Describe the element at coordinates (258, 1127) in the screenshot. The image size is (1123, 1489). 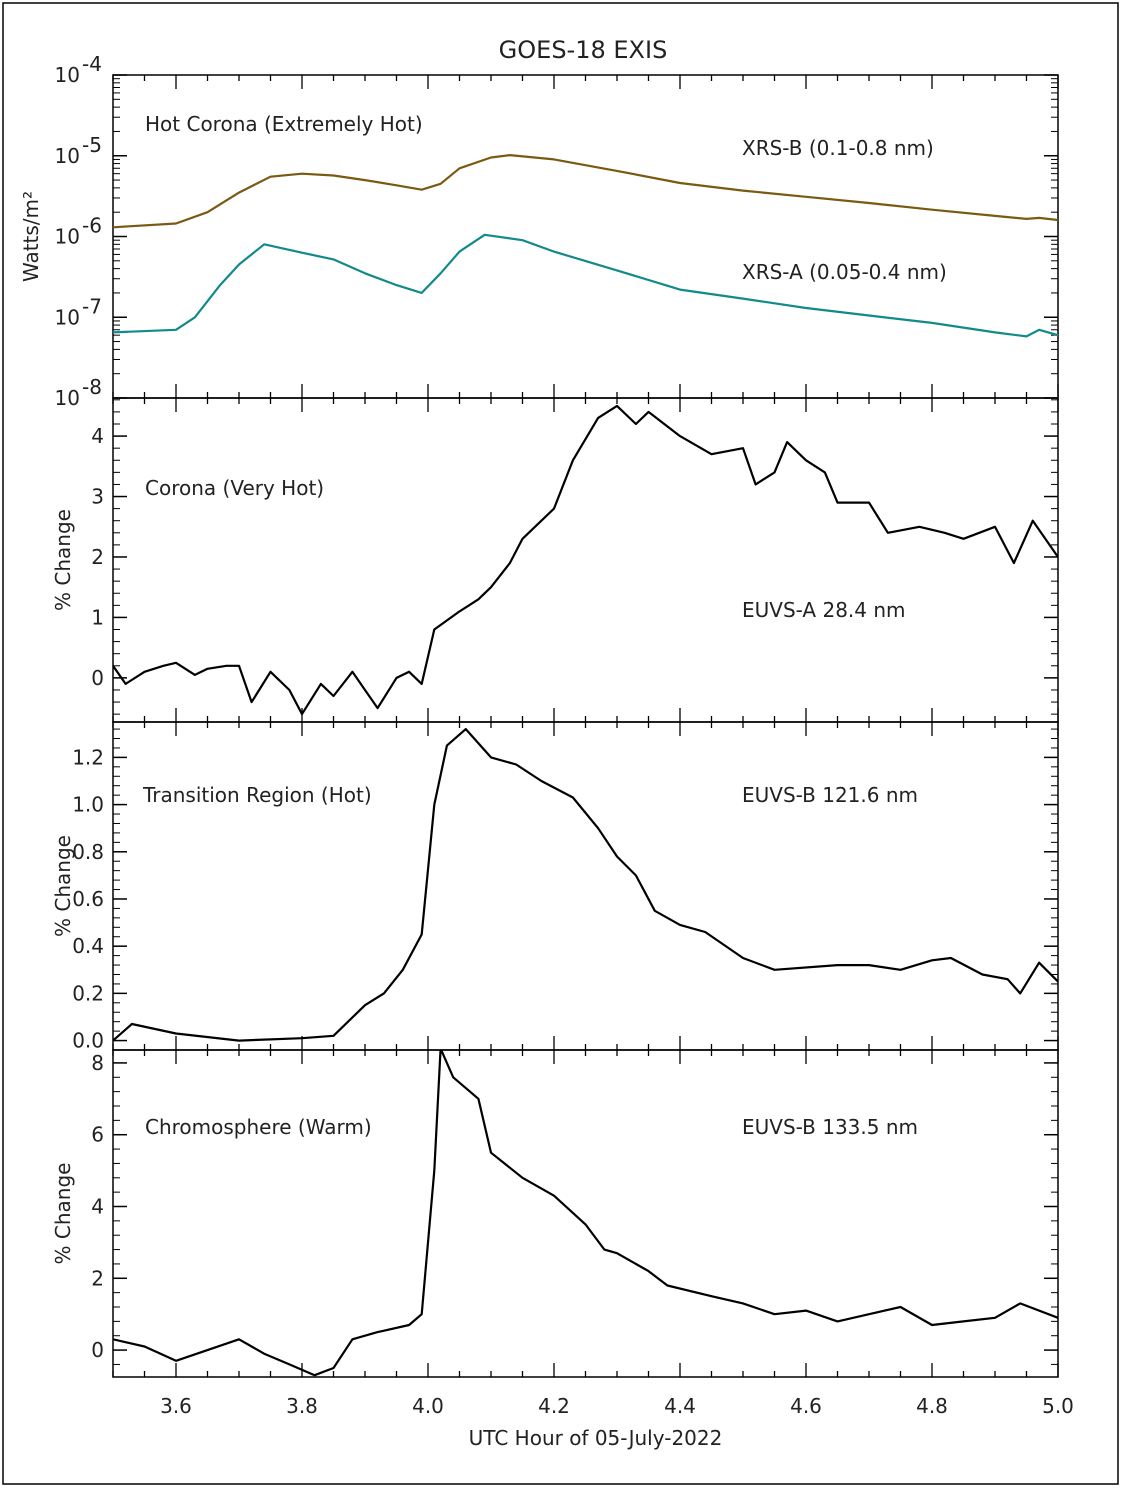
I see `panel-label: Chromosphere (Warm)` at that location.